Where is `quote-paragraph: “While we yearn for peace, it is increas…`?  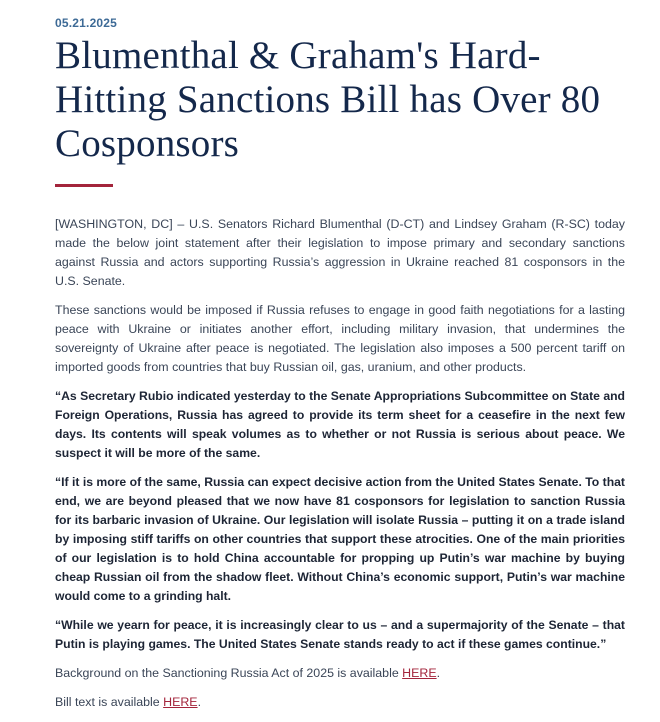 quote-paragraph: “While we yearn for peace, it is increas… is located at coordinates (340, 634).